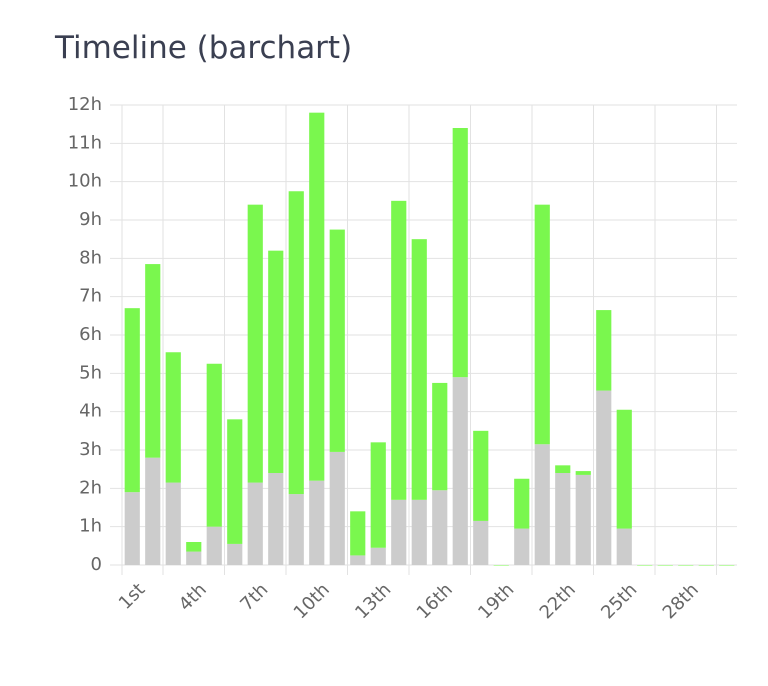 This screenshot has width=768, height=686. I want to click on y-tick-label: 0, so click(96, 564).